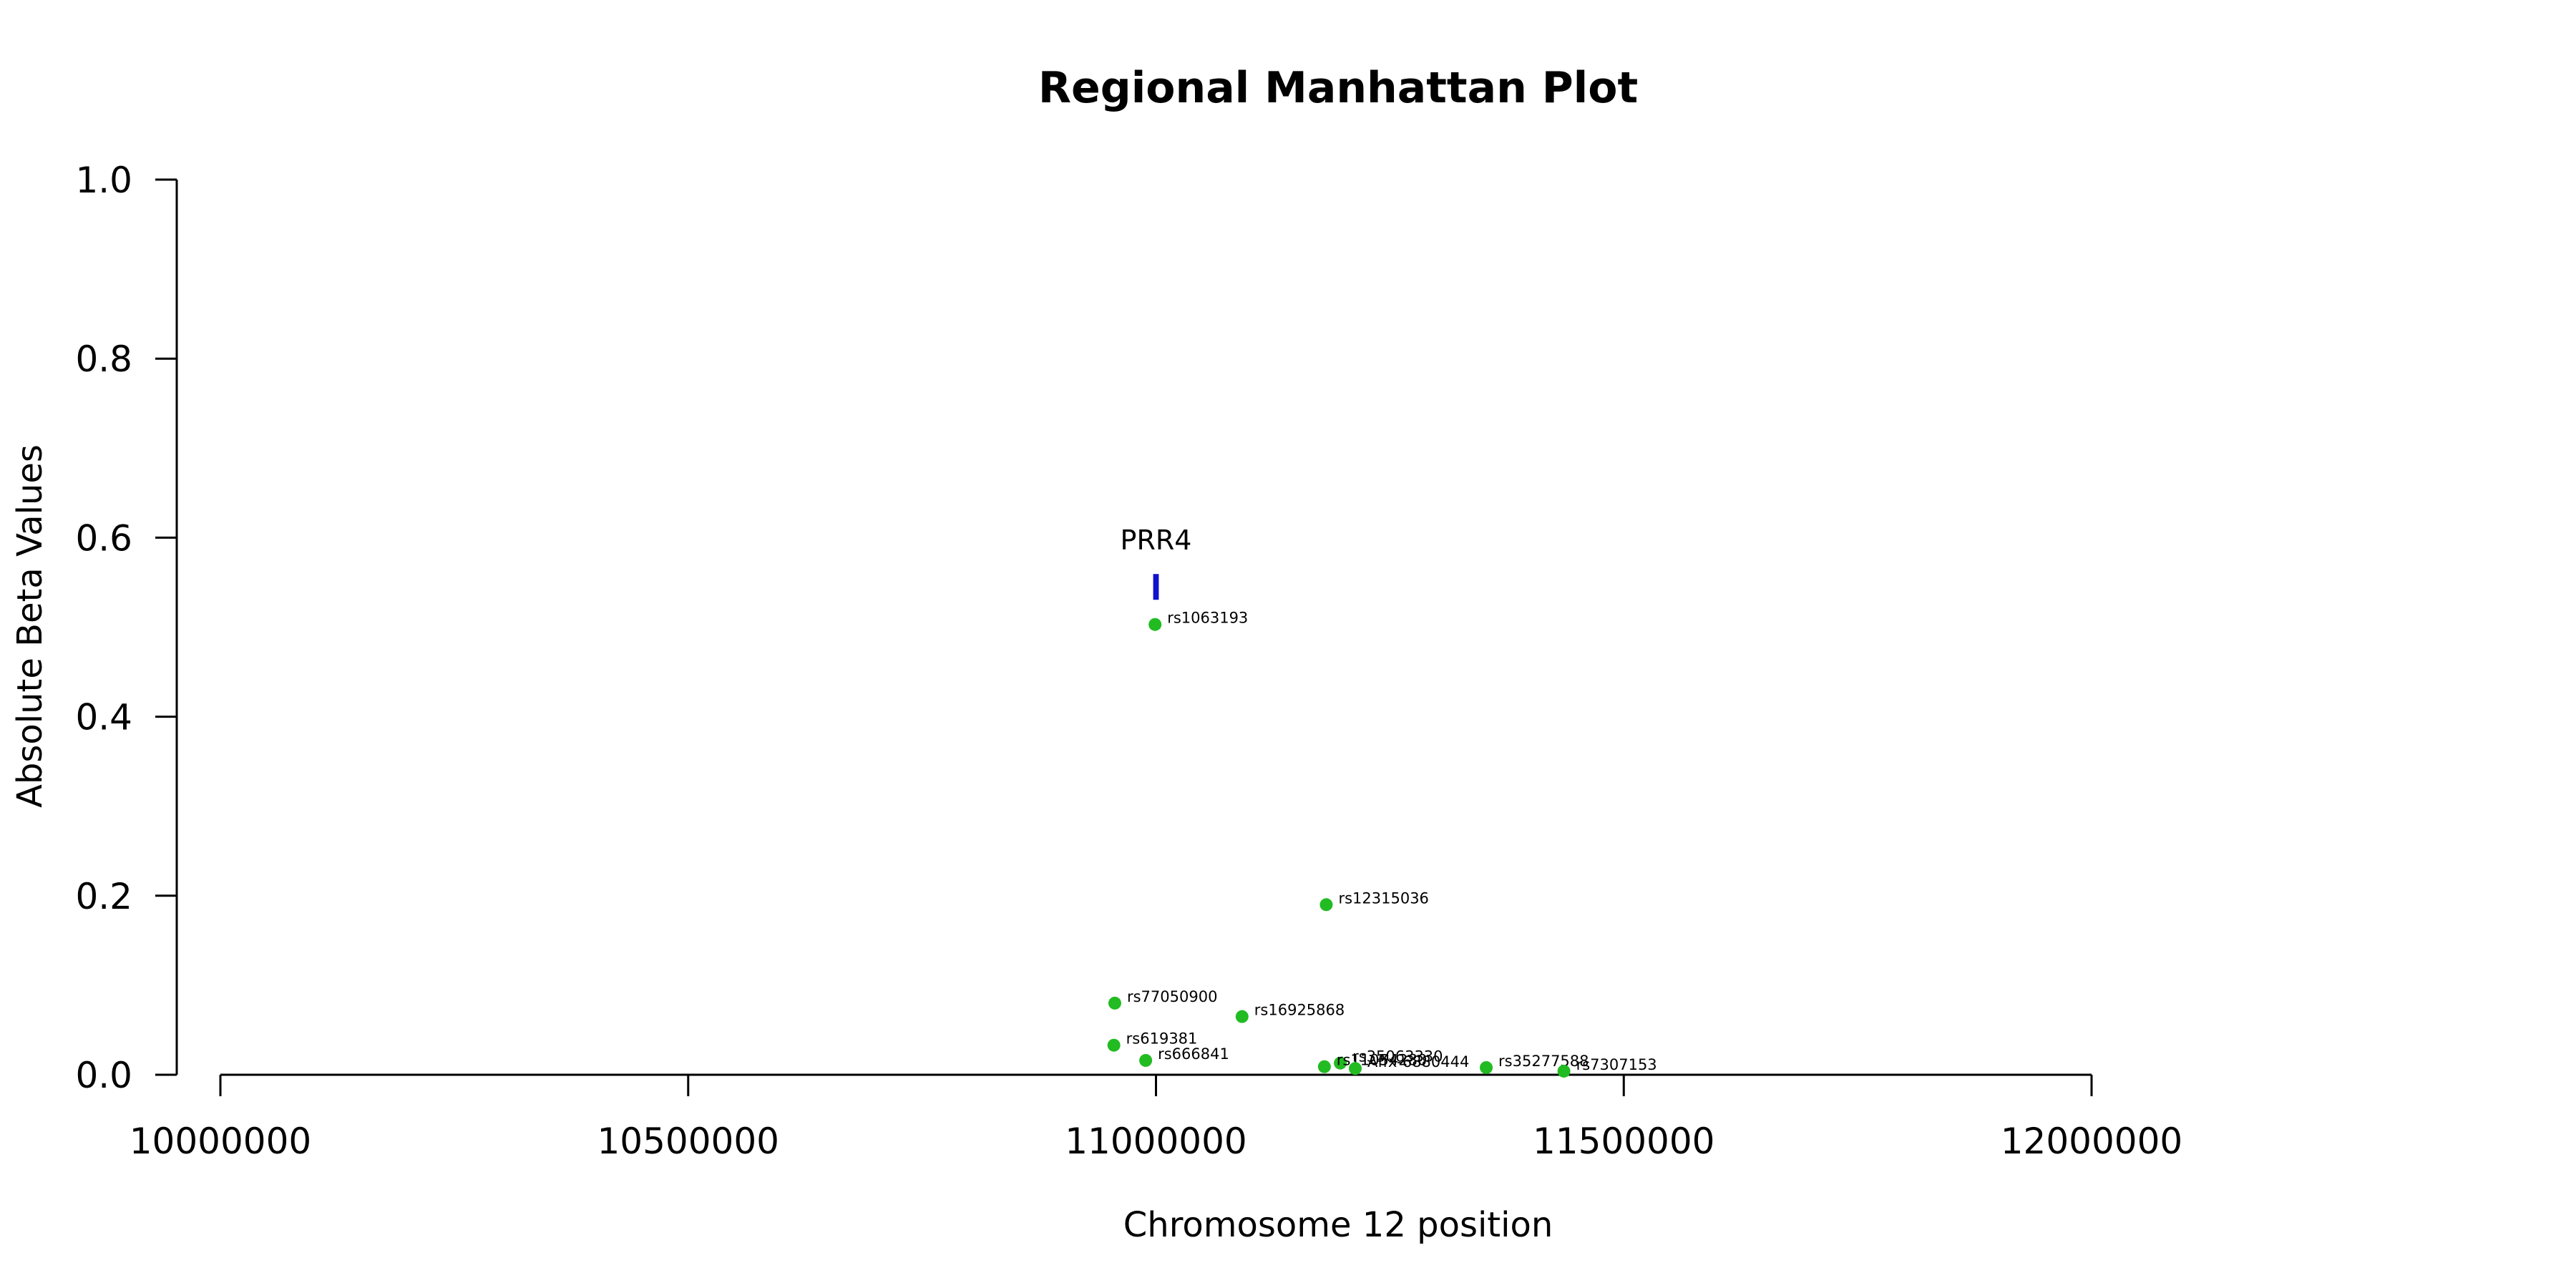 This screenshot has width=2576, height=1288. Describe the element at coordinates (1383, 898) in the screenshot. I see `snp-label-1: rs12315036` at that location.